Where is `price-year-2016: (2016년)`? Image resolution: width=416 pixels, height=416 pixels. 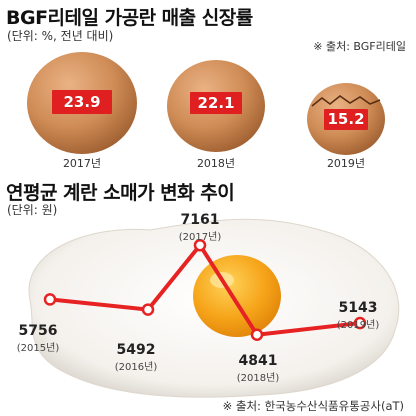
price-year-2016: (2016년) is located at coordinates (136, 367).